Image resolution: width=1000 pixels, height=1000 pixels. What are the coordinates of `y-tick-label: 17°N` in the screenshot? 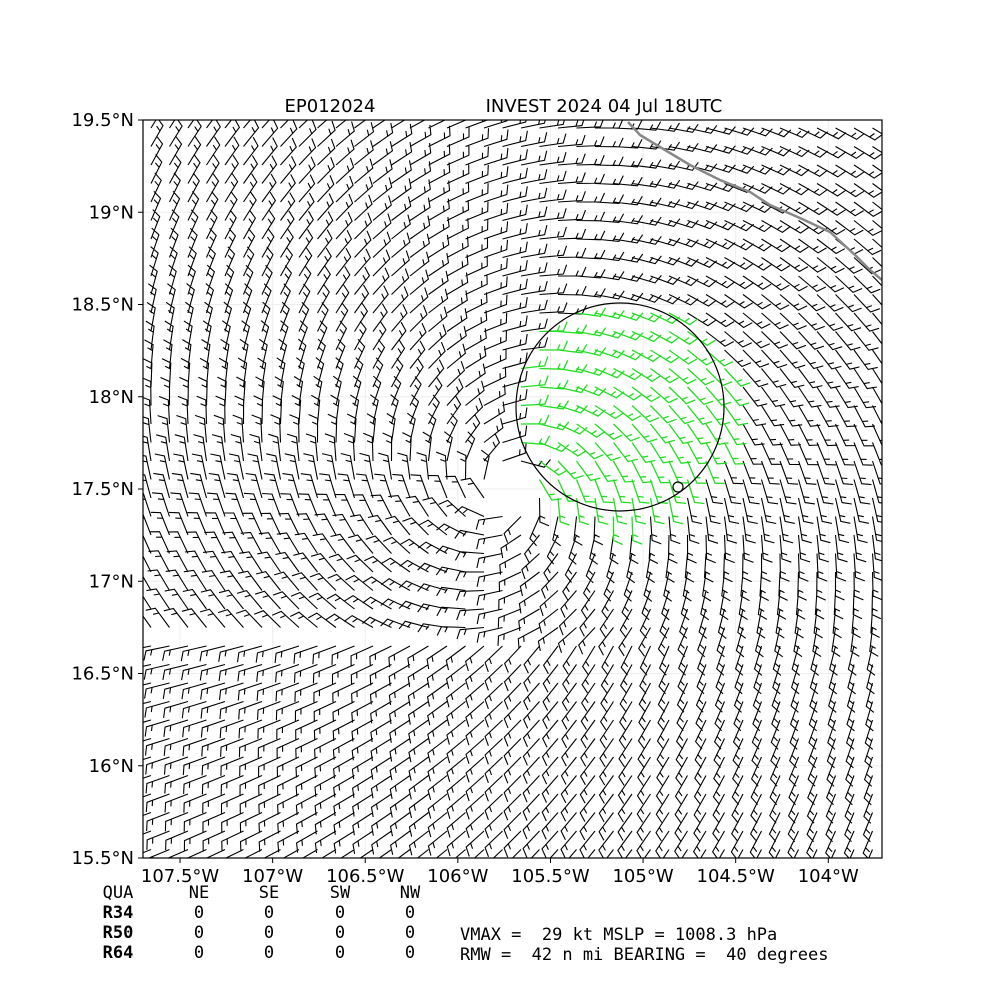 It's located at (111, 581).